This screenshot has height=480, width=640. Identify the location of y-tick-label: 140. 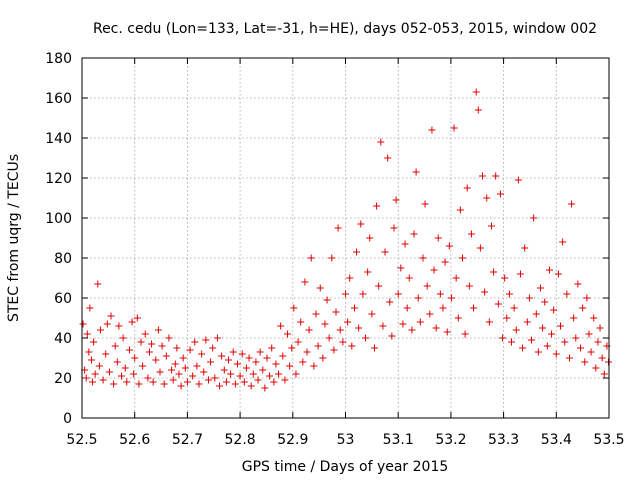
(58, 139).